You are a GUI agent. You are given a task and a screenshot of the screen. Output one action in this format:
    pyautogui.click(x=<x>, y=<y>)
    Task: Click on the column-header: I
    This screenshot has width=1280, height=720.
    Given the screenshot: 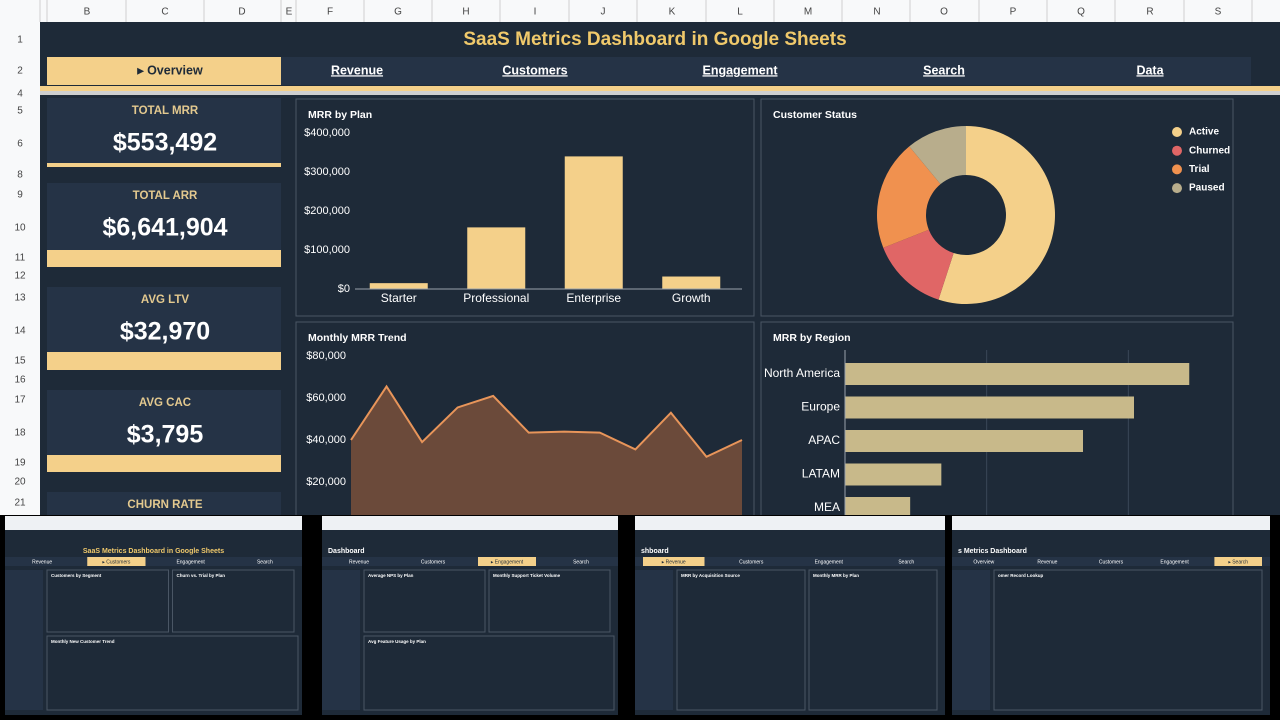 What is the action you would take?
    pyautogui.click(x=535, y=12)
    